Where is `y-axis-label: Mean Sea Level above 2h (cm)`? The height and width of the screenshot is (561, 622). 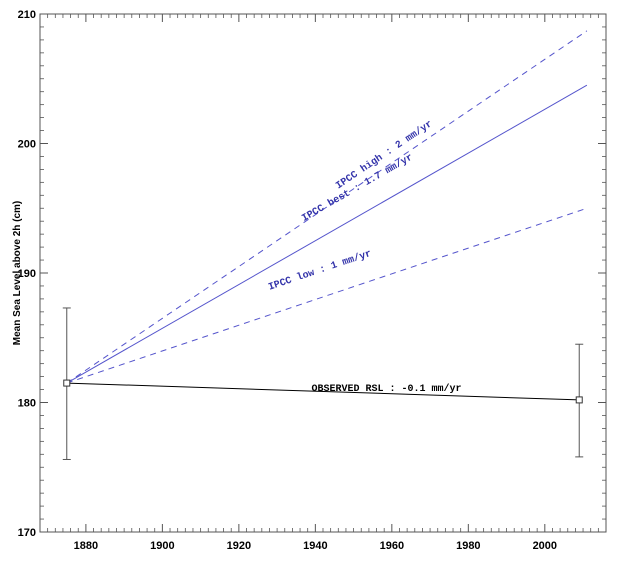
y-axis-label: Mean Sea Level above 2h (cm) is located at coordinates (17, 273).